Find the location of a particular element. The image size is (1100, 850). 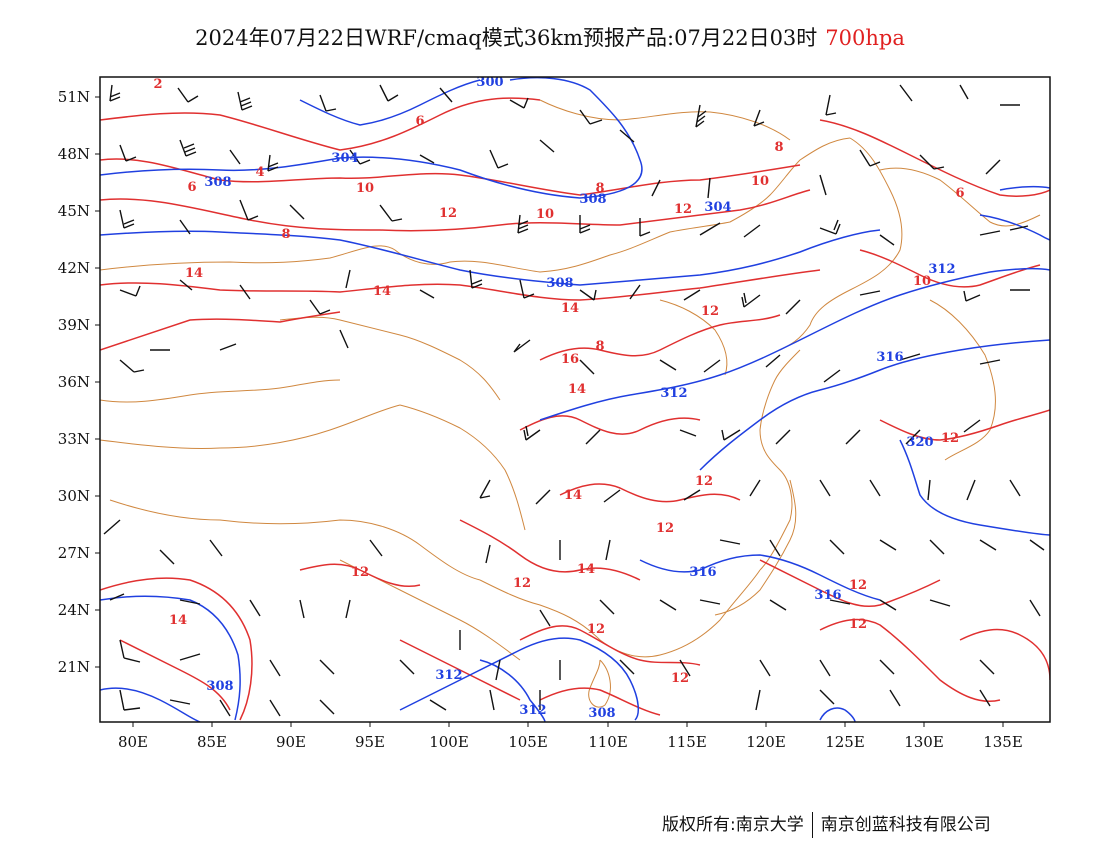

lat-label: 48N is located at coordinates (74, 154).